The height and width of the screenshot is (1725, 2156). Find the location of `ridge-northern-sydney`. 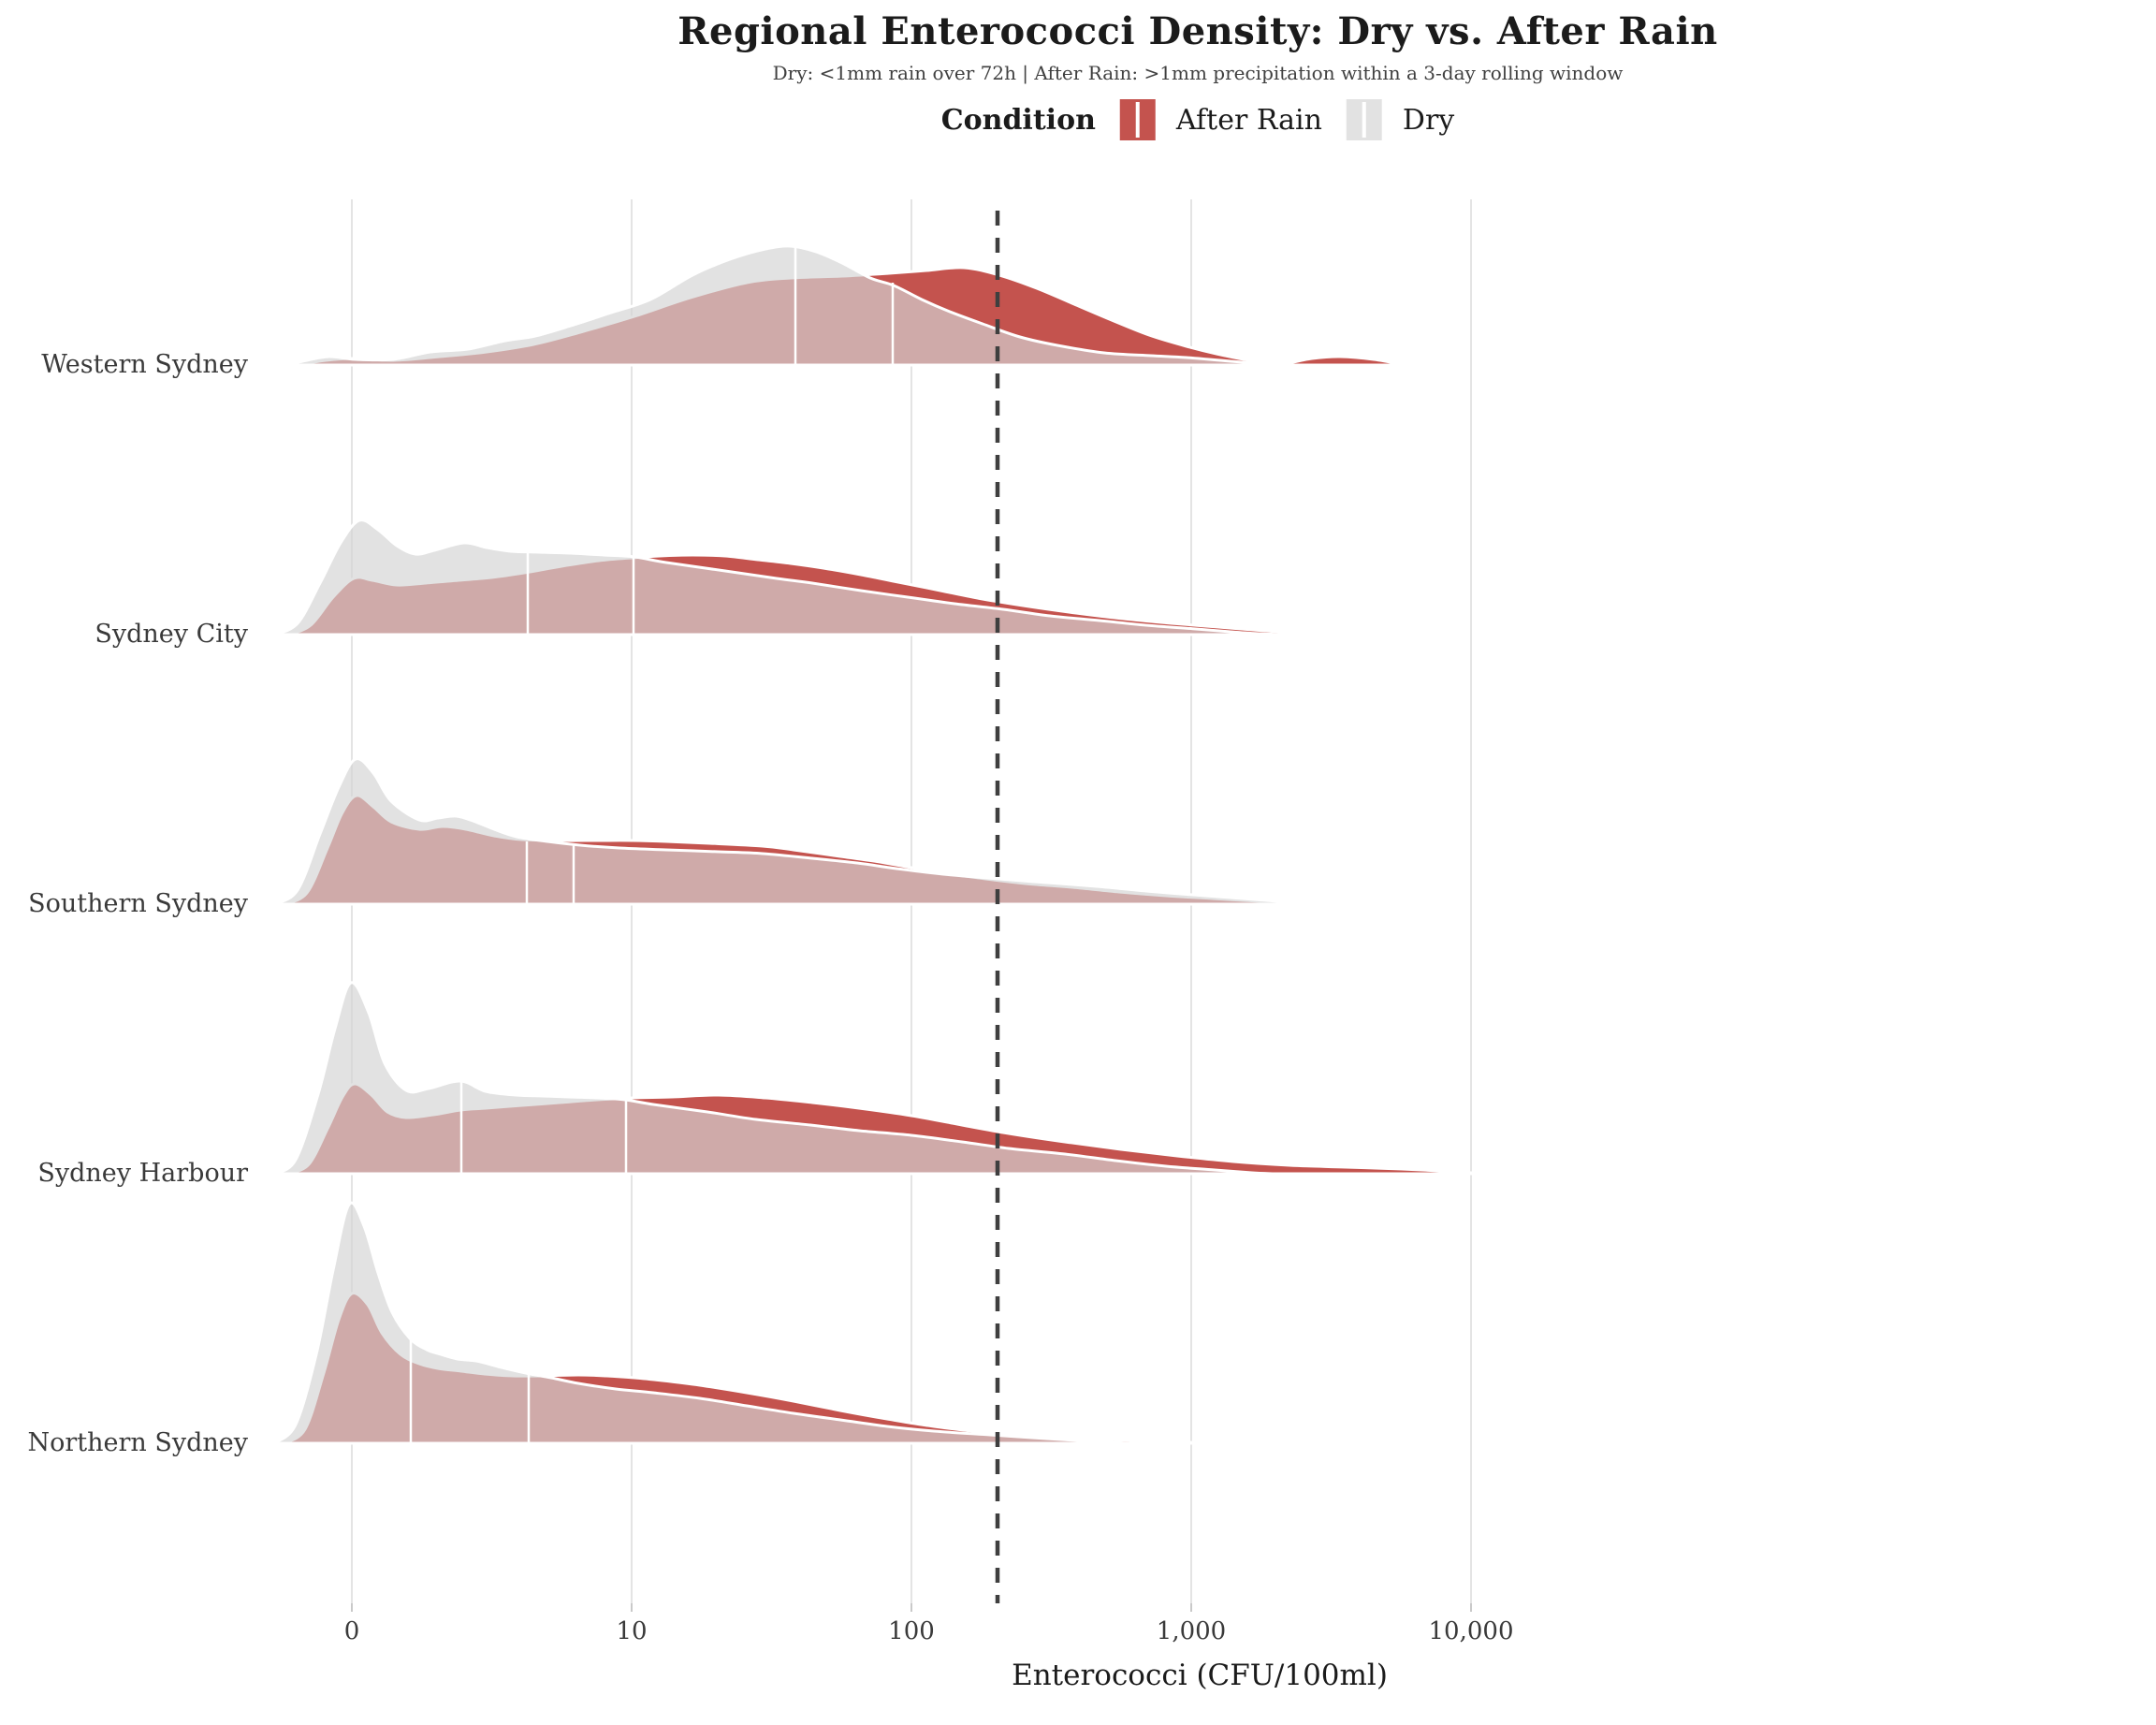

ridge-northern-sydney is located at coordinates (752, 1323).